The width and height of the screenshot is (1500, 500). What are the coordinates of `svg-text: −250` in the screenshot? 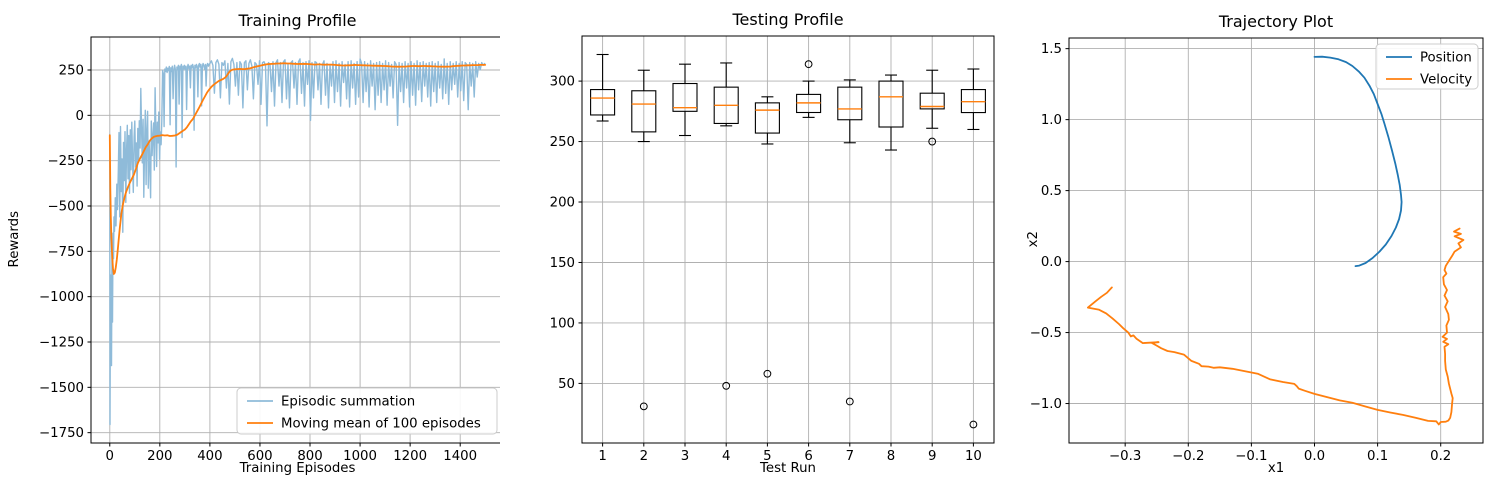 It's located at (65, 161).